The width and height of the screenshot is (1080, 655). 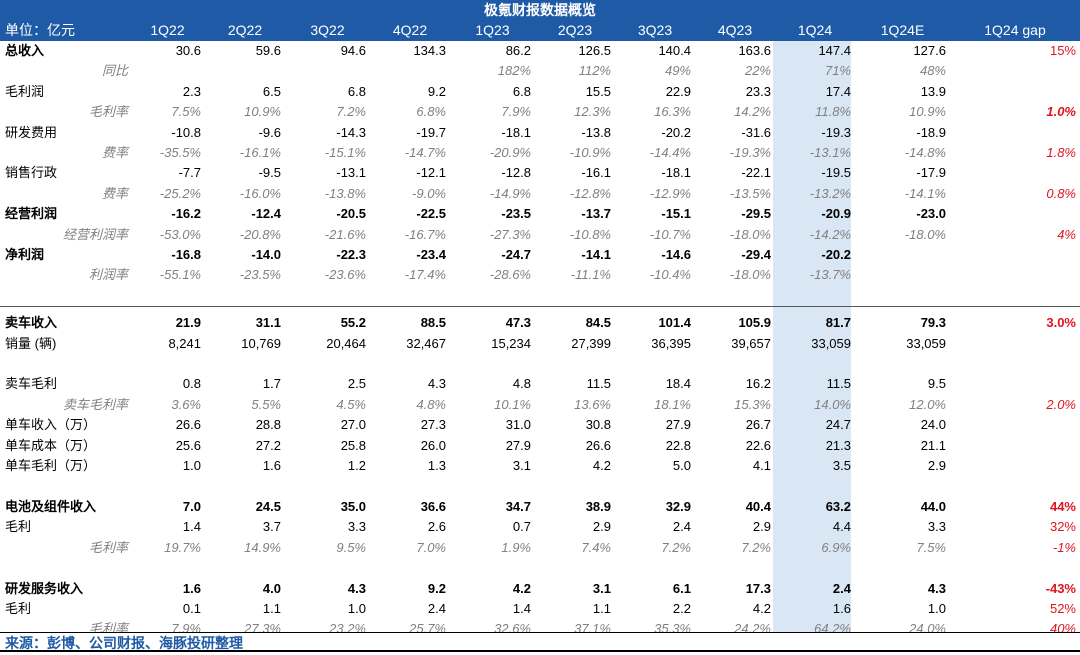 What do you see at coordinates (436, 91) in the screenshot?
I see `value-cell: 9.2` at bounding box center [436, 91].